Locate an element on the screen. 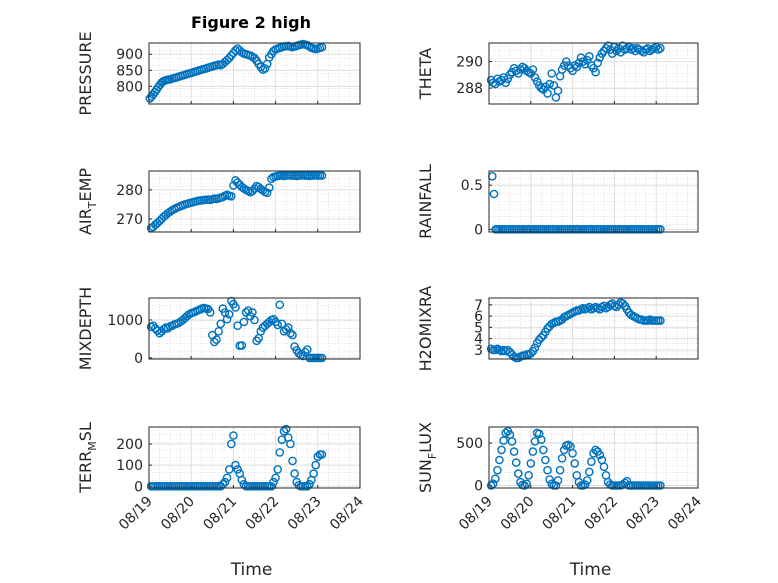 The height and width of the screenshot is (583, 778). figure-title: Figure 2 high is located at coordinates (251, 22).